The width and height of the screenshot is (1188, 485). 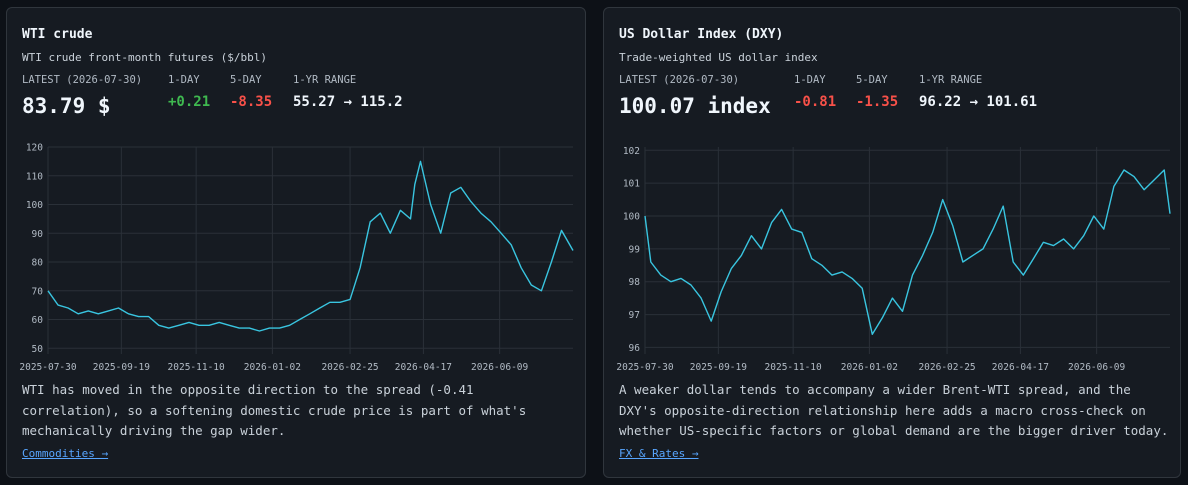 What do you see at coordinates (34, 176) in the screenshot?
I see `y-tick-label: 110` at bounding box center [34, 176].